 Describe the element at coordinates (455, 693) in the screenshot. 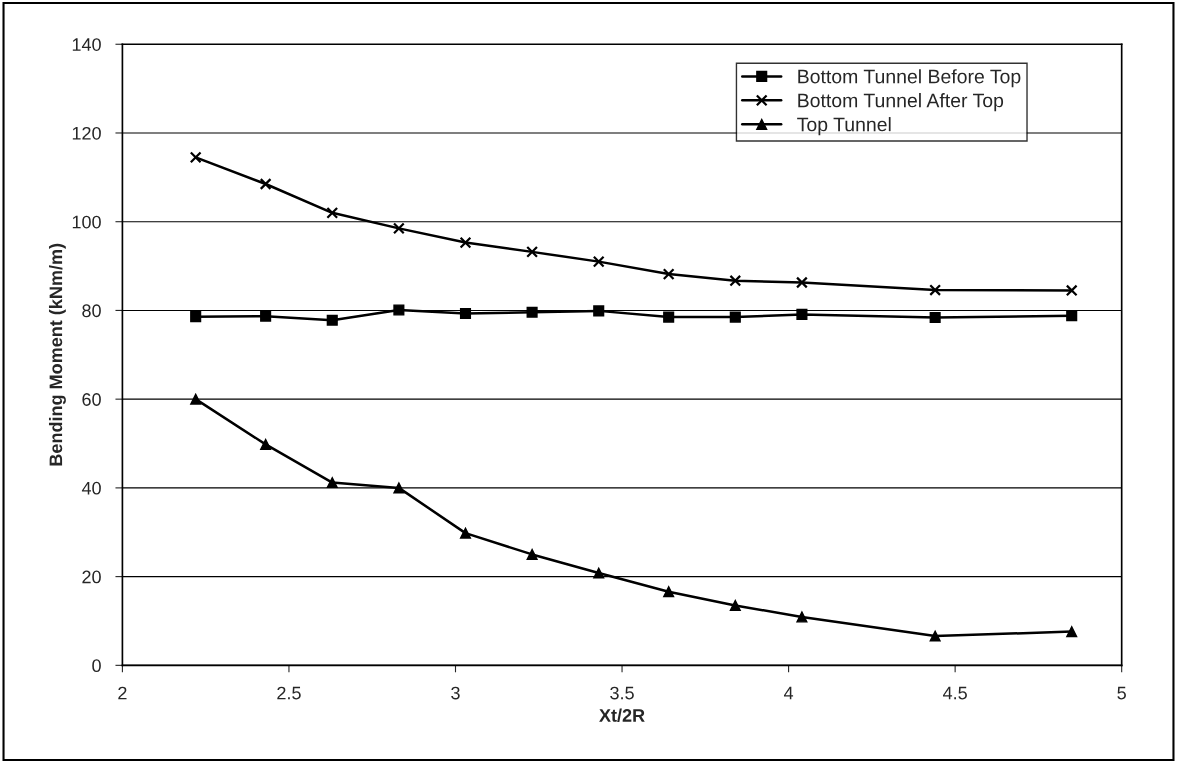

I see `x-tick-label: 3` at that location.